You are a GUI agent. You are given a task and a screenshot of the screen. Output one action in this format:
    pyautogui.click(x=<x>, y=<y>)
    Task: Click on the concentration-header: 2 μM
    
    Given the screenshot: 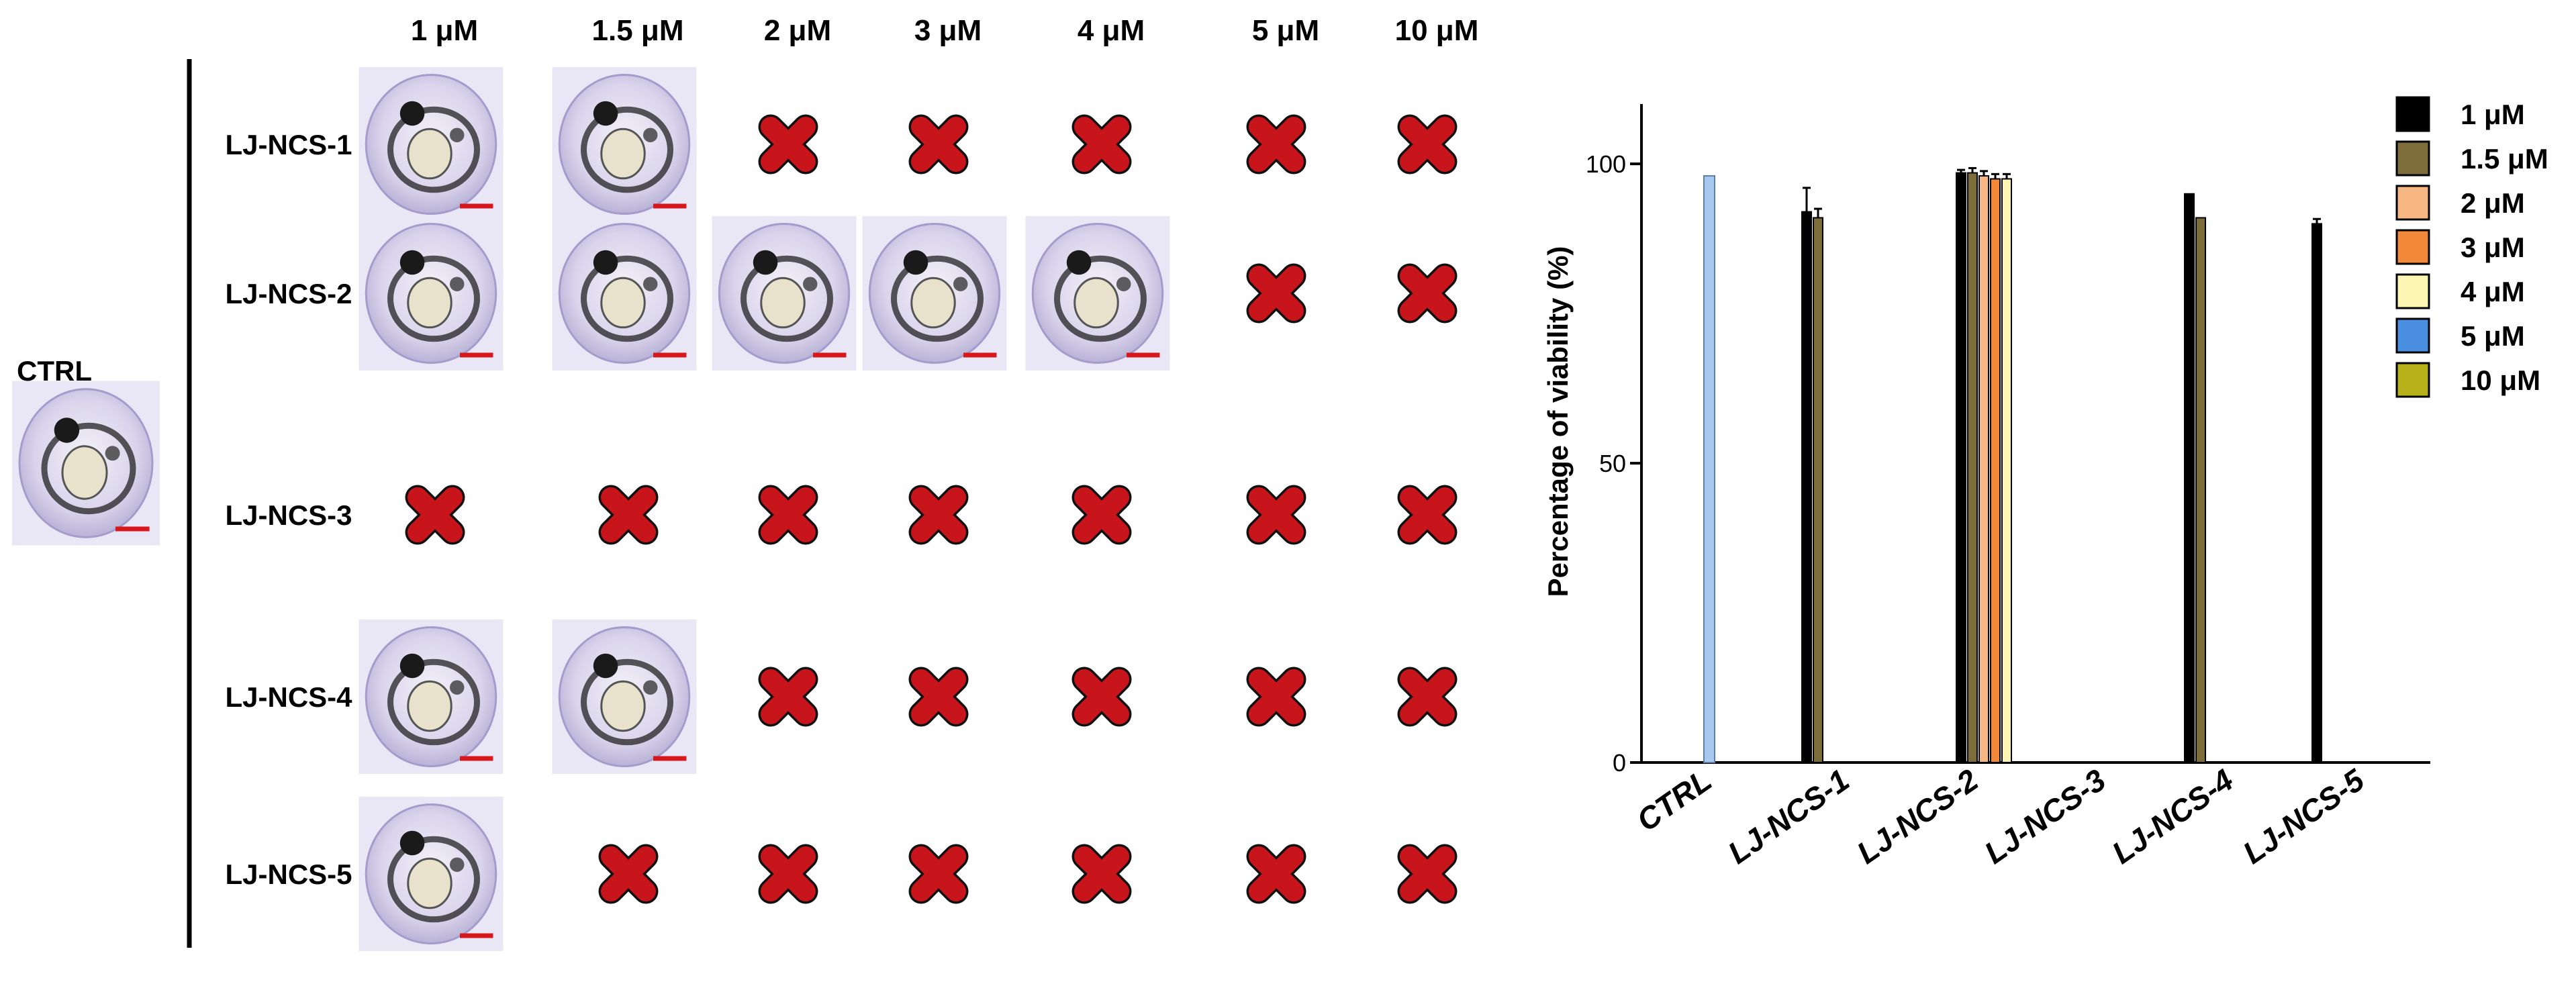 What is the action you would take?
    pyautogui.click(x=797, y=30)
    